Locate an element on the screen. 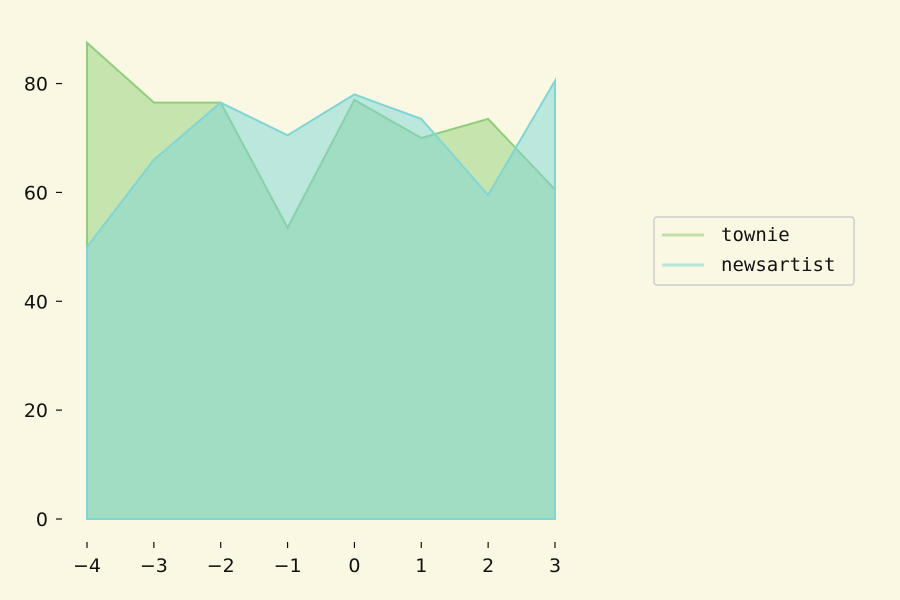  y-tick-label-20: 20 is located at coordinates (36, 411).